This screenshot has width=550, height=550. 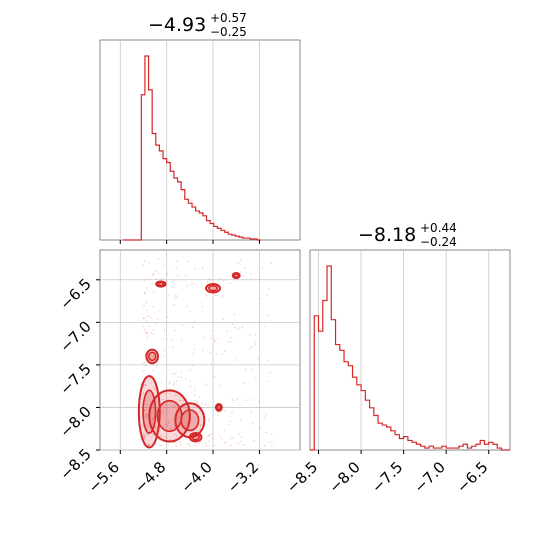 What do you see at coordinates (189, 360) in the screenshot?
I see `contour-layer` at bounding box center [189, 360].